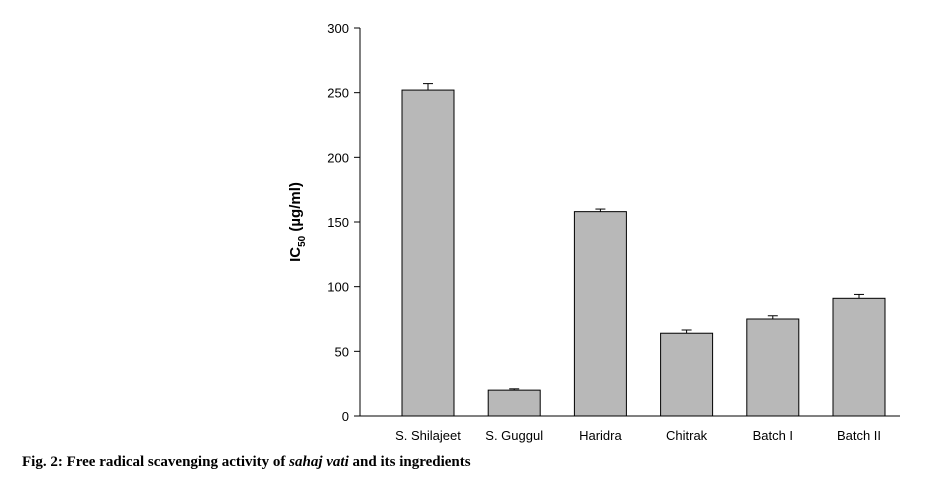 The width and height of the screenshot is (931, 483). I want to click on x-tick-label: Haridra, so click(600, 435).